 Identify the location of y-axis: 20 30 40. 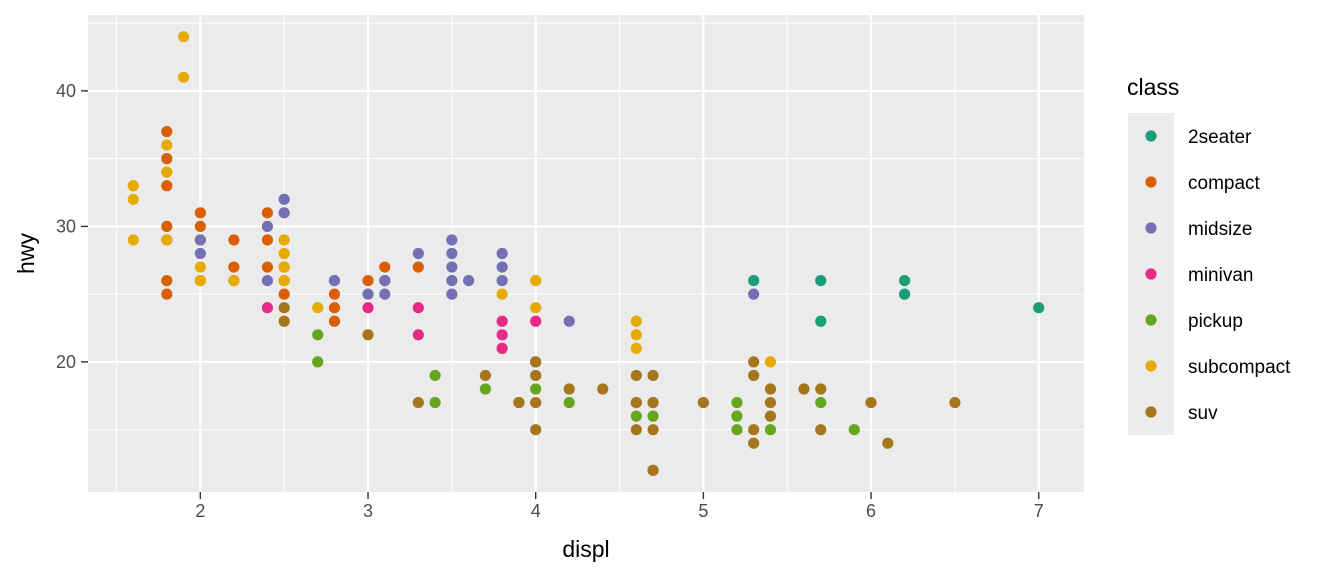
(72, 226).